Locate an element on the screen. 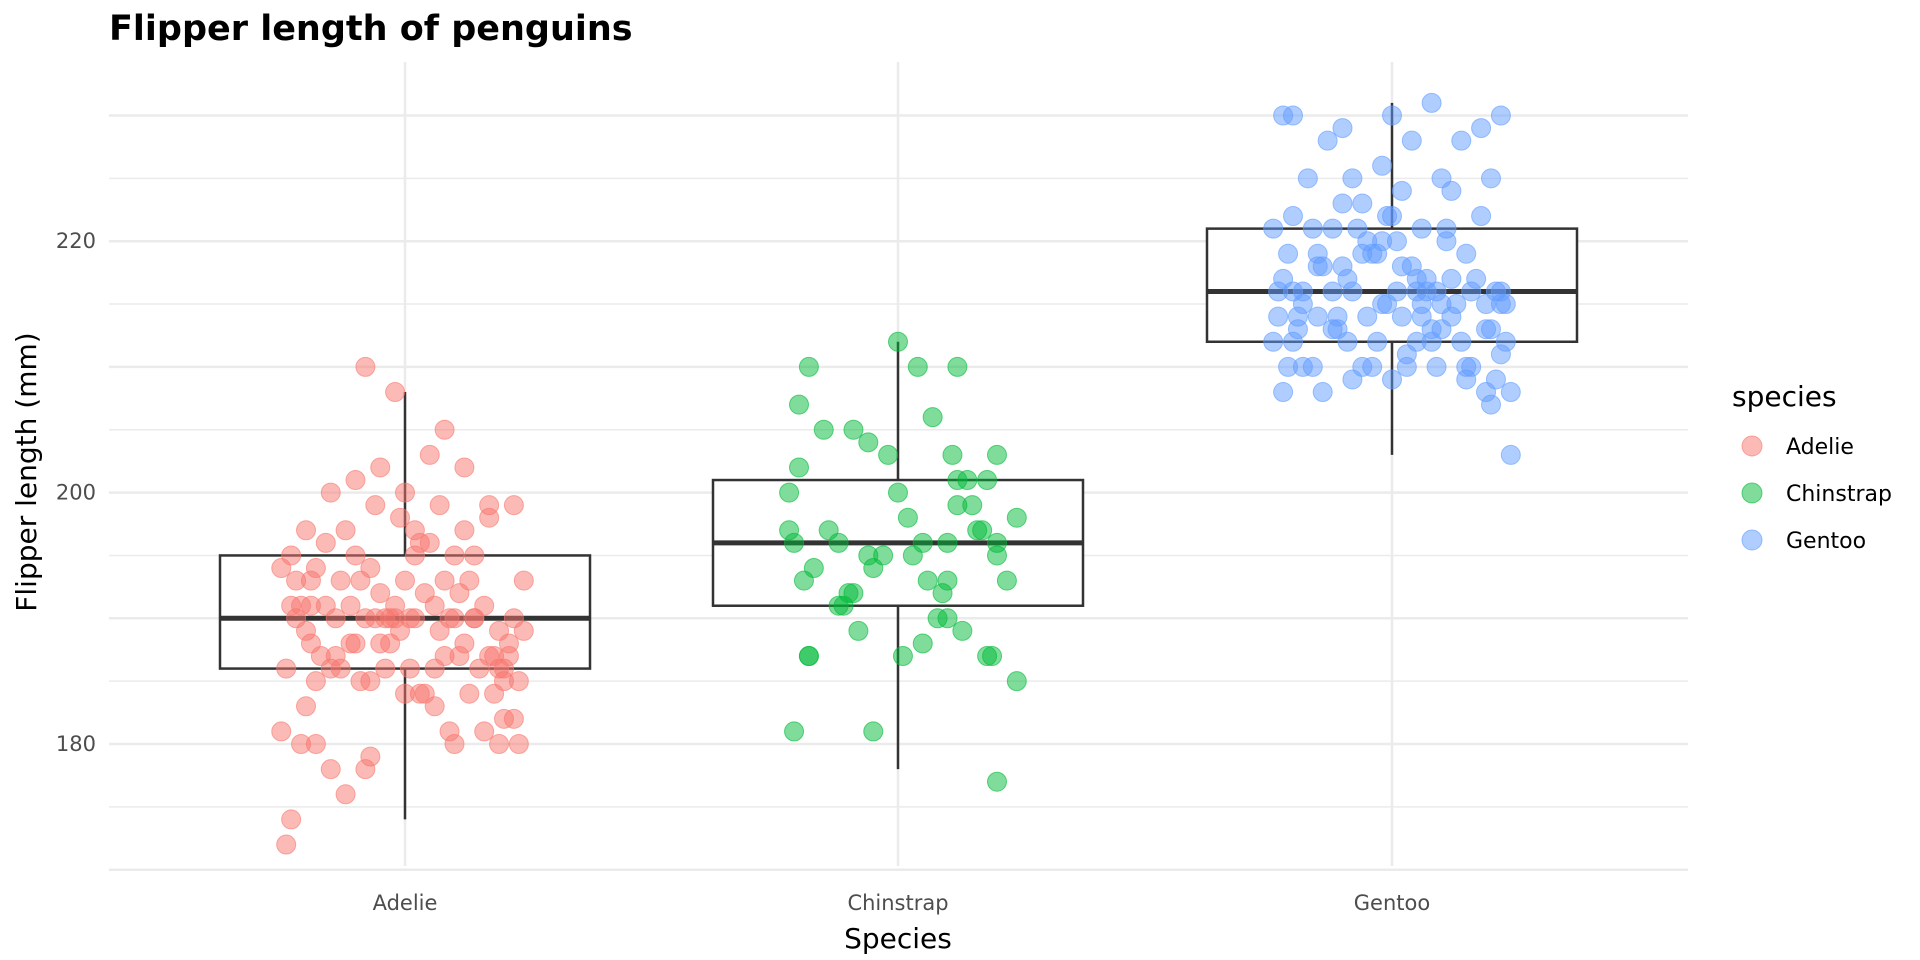  legend-item-gentoo: Gentoo is located at coordinates (1803, 541).